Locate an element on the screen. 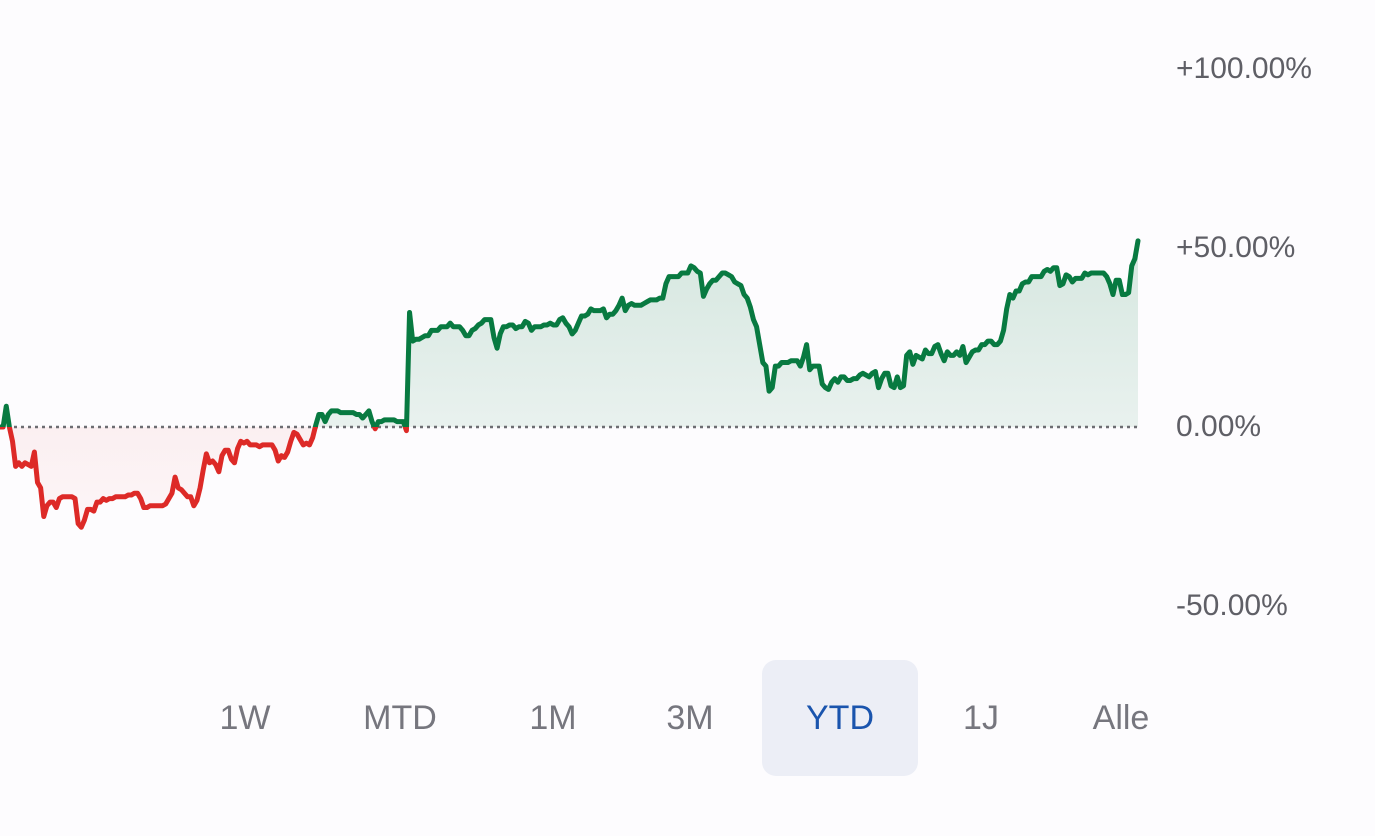 This screenshot has height=836, width=1375. period-button-3m: 3M is located at coordinates (690, 717).